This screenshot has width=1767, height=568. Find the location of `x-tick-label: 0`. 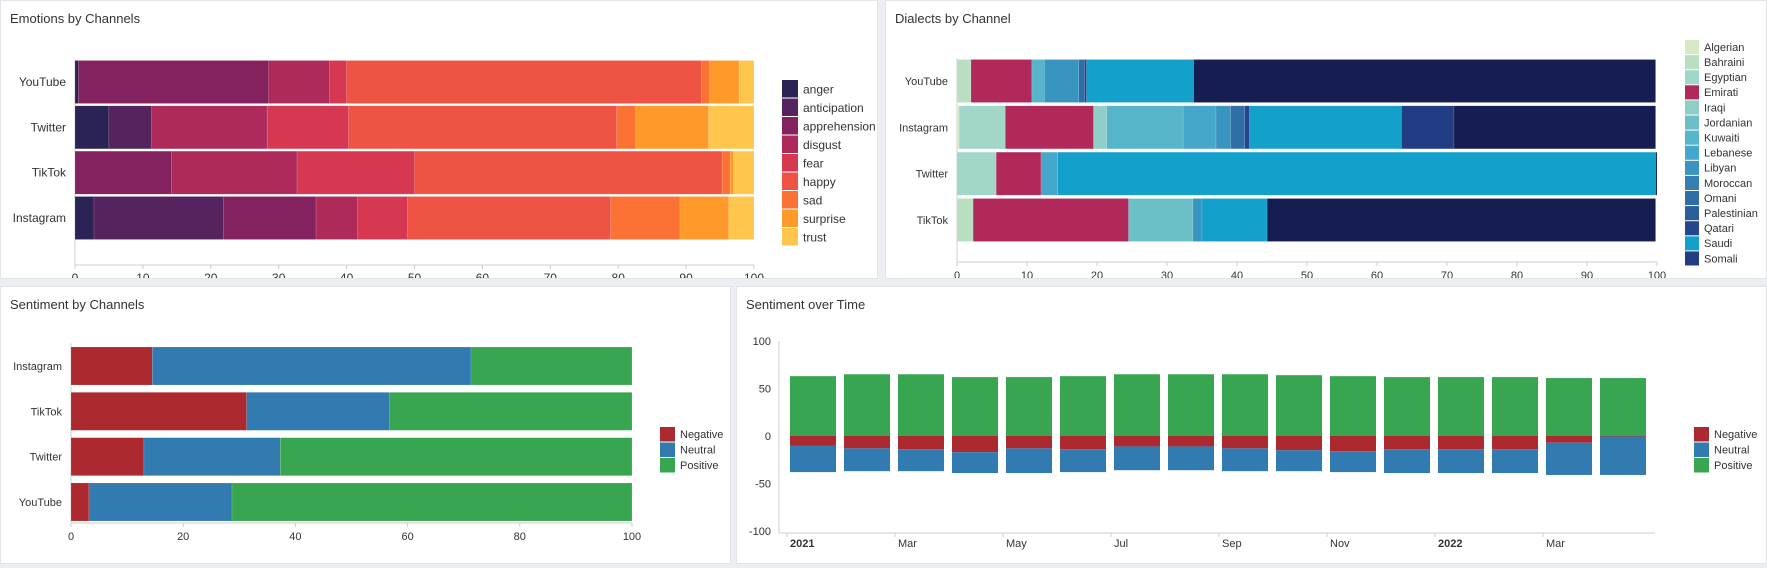

x-tick-label: 0 is located at coordinates (75, 275).